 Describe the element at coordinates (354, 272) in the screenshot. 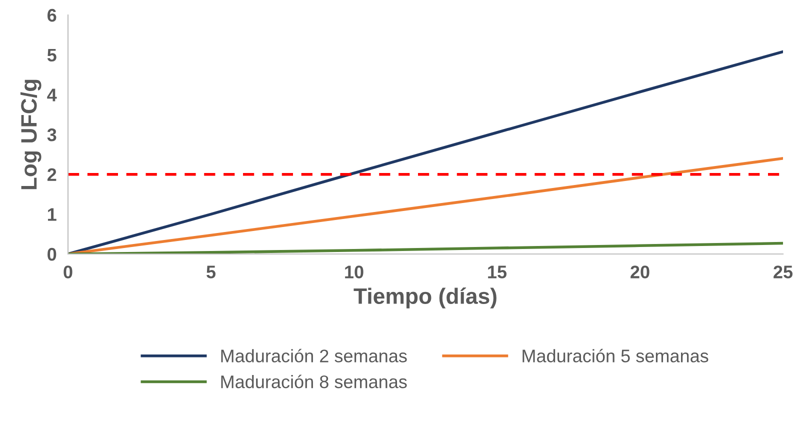

I see `x-tick-label: 10` at that location.